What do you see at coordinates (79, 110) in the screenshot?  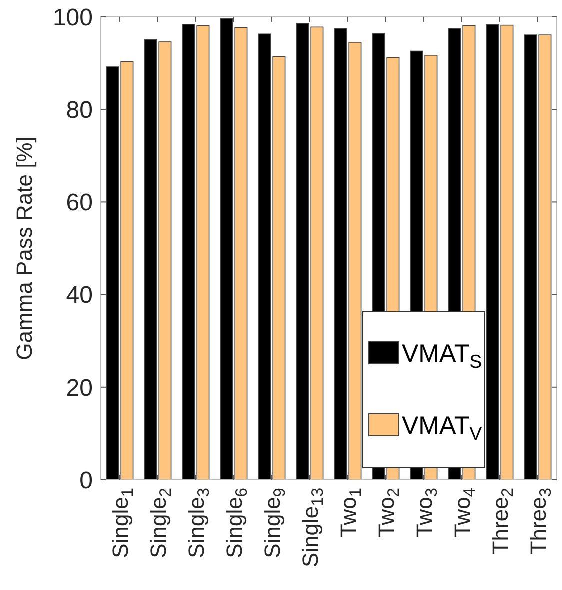 I see `y-tick-label: 80` at bounding box center [79, 110].